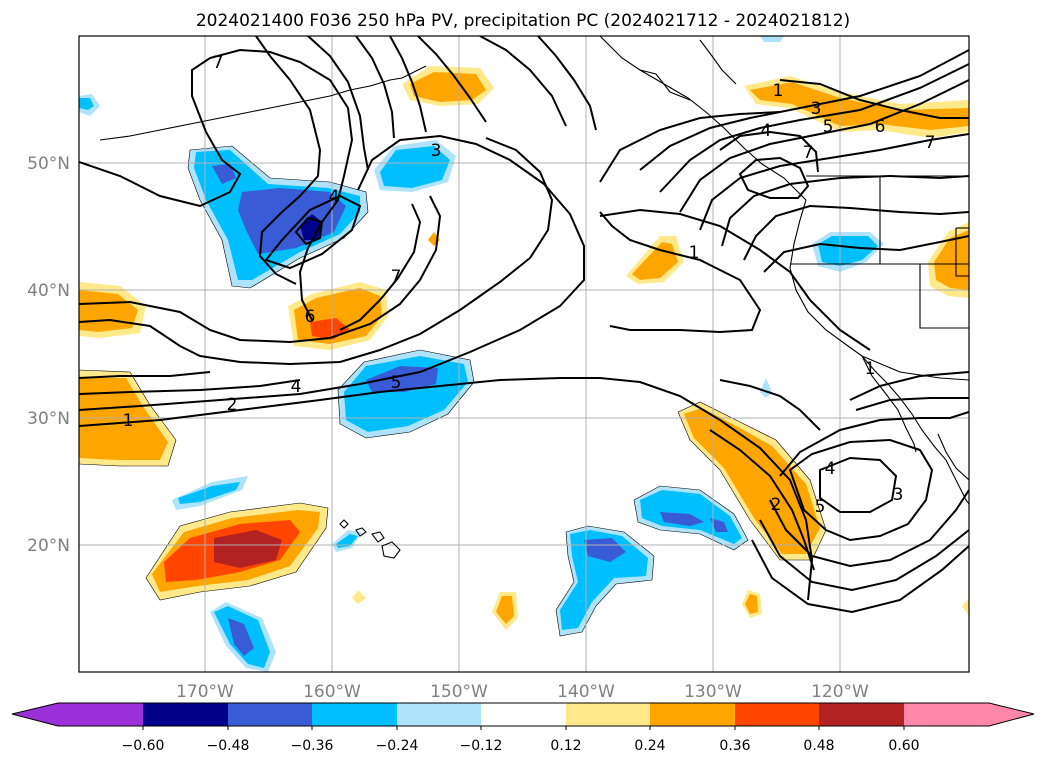  What do you see at coordinates (48, 419) in the screenshot?
I see `lat-label: 30°N` at bounding box center [48, 419].